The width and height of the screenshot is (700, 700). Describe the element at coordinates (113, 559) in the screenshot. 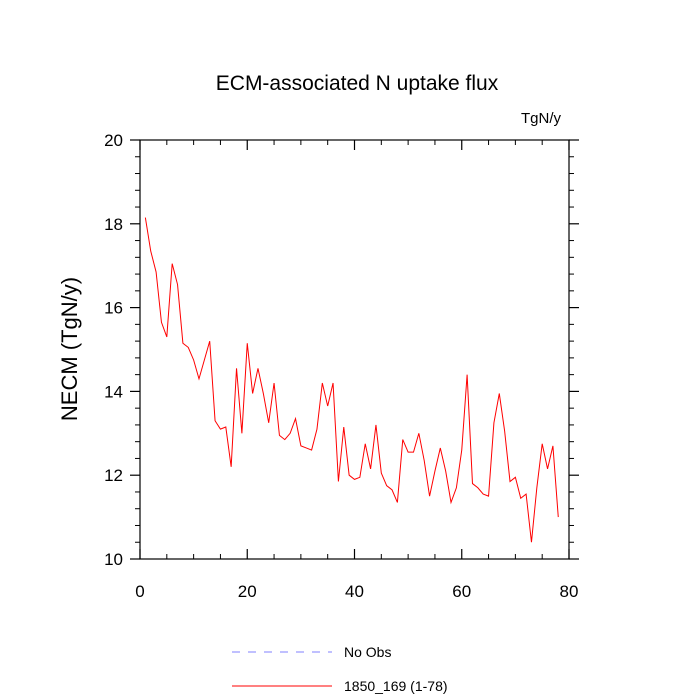

I see `y-tick-label: 10` at that location.